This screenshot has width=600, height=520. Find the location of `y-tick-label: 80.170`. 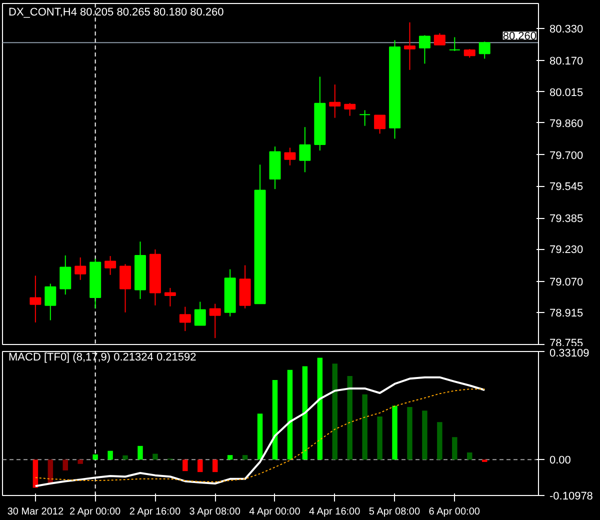

y-tick-label: 80.170 is located at coordinates (567, 62).